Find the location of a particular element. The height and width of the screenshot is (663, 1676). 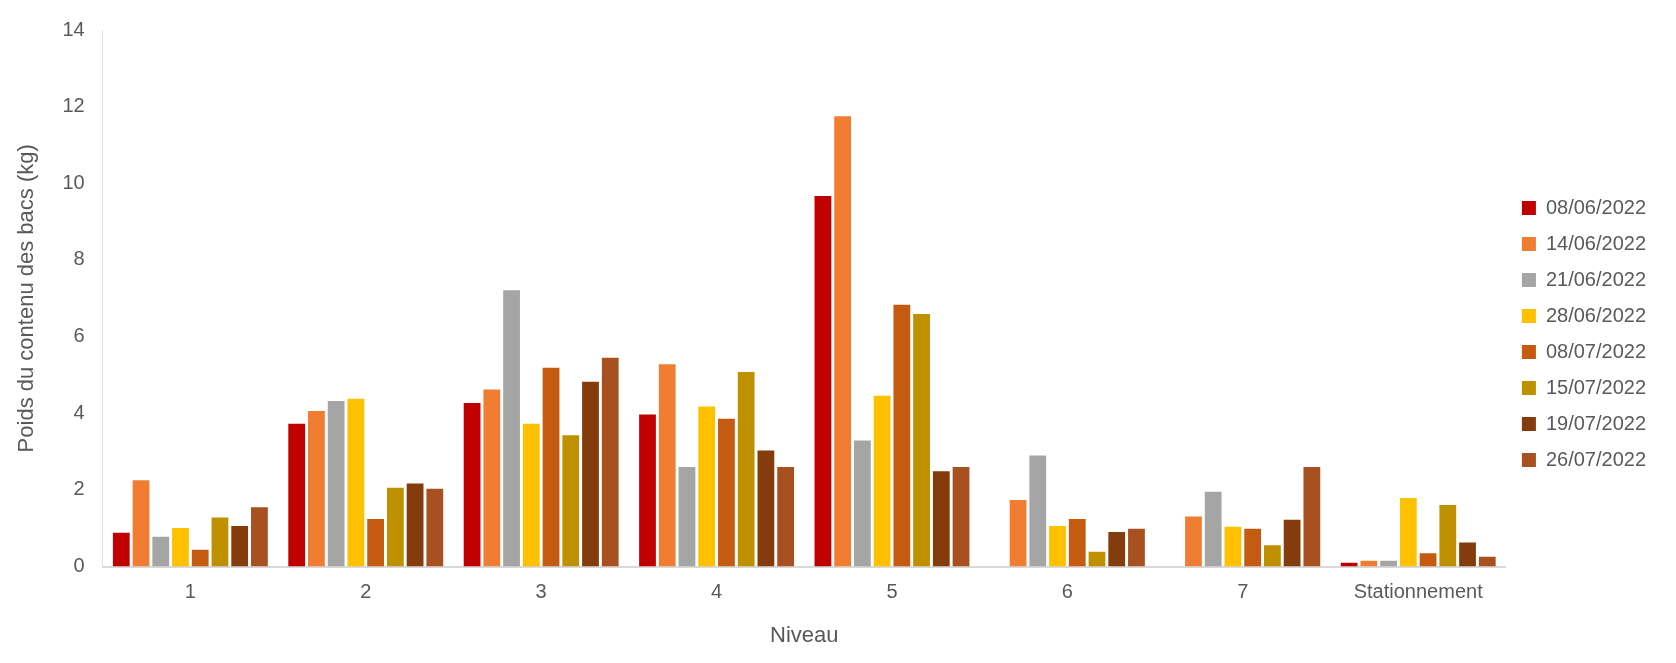

y-tick-label: 4 is located at coordinates (79, 411).